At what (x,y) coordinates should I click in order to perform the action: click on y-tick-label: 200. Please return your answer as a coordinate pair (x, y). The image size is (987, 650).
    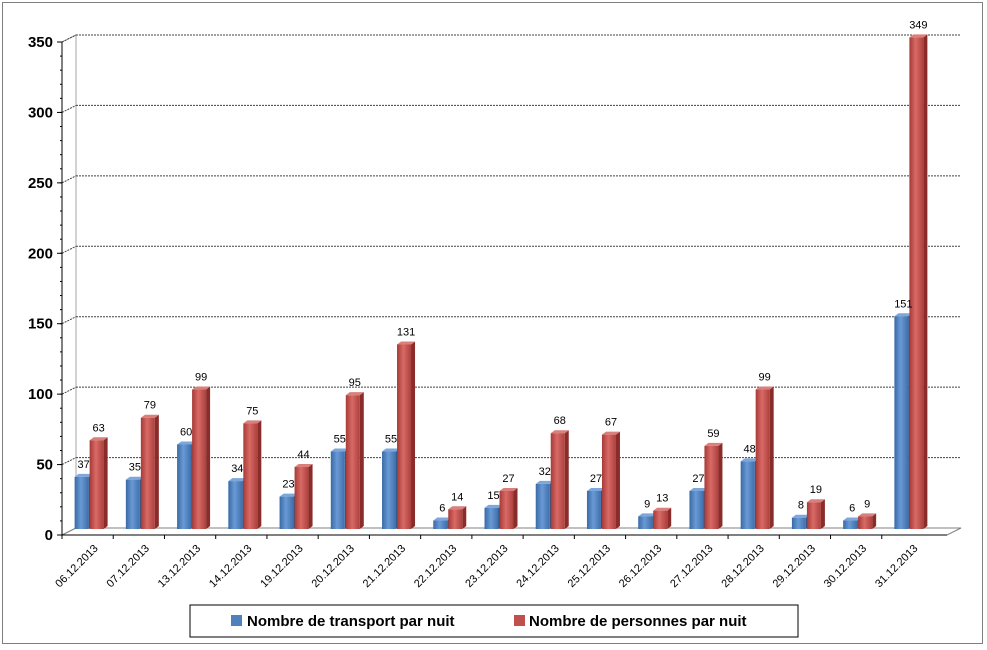
    Looking at the image, I should click on (40, 253).